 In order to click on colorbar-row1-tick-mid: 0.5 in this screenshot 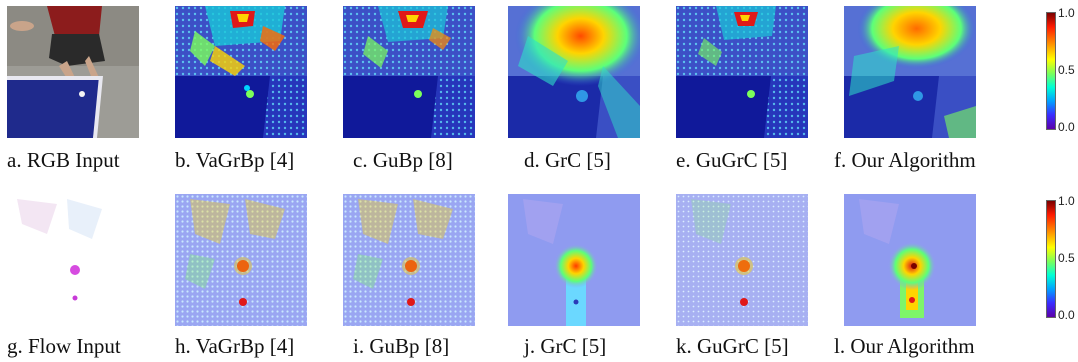, I will do `click(1066, 70)`.